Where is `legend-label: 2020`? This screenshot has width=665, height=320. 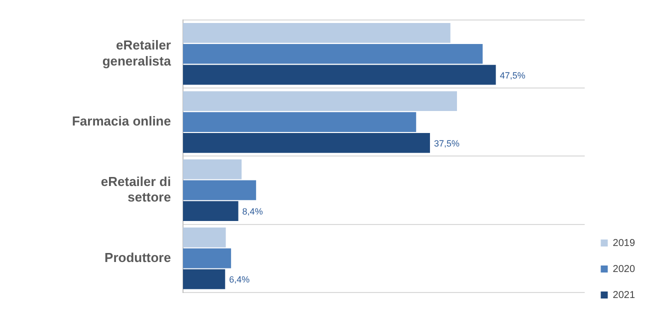 legend-label: 2020 is located at coordinates (624, 269).